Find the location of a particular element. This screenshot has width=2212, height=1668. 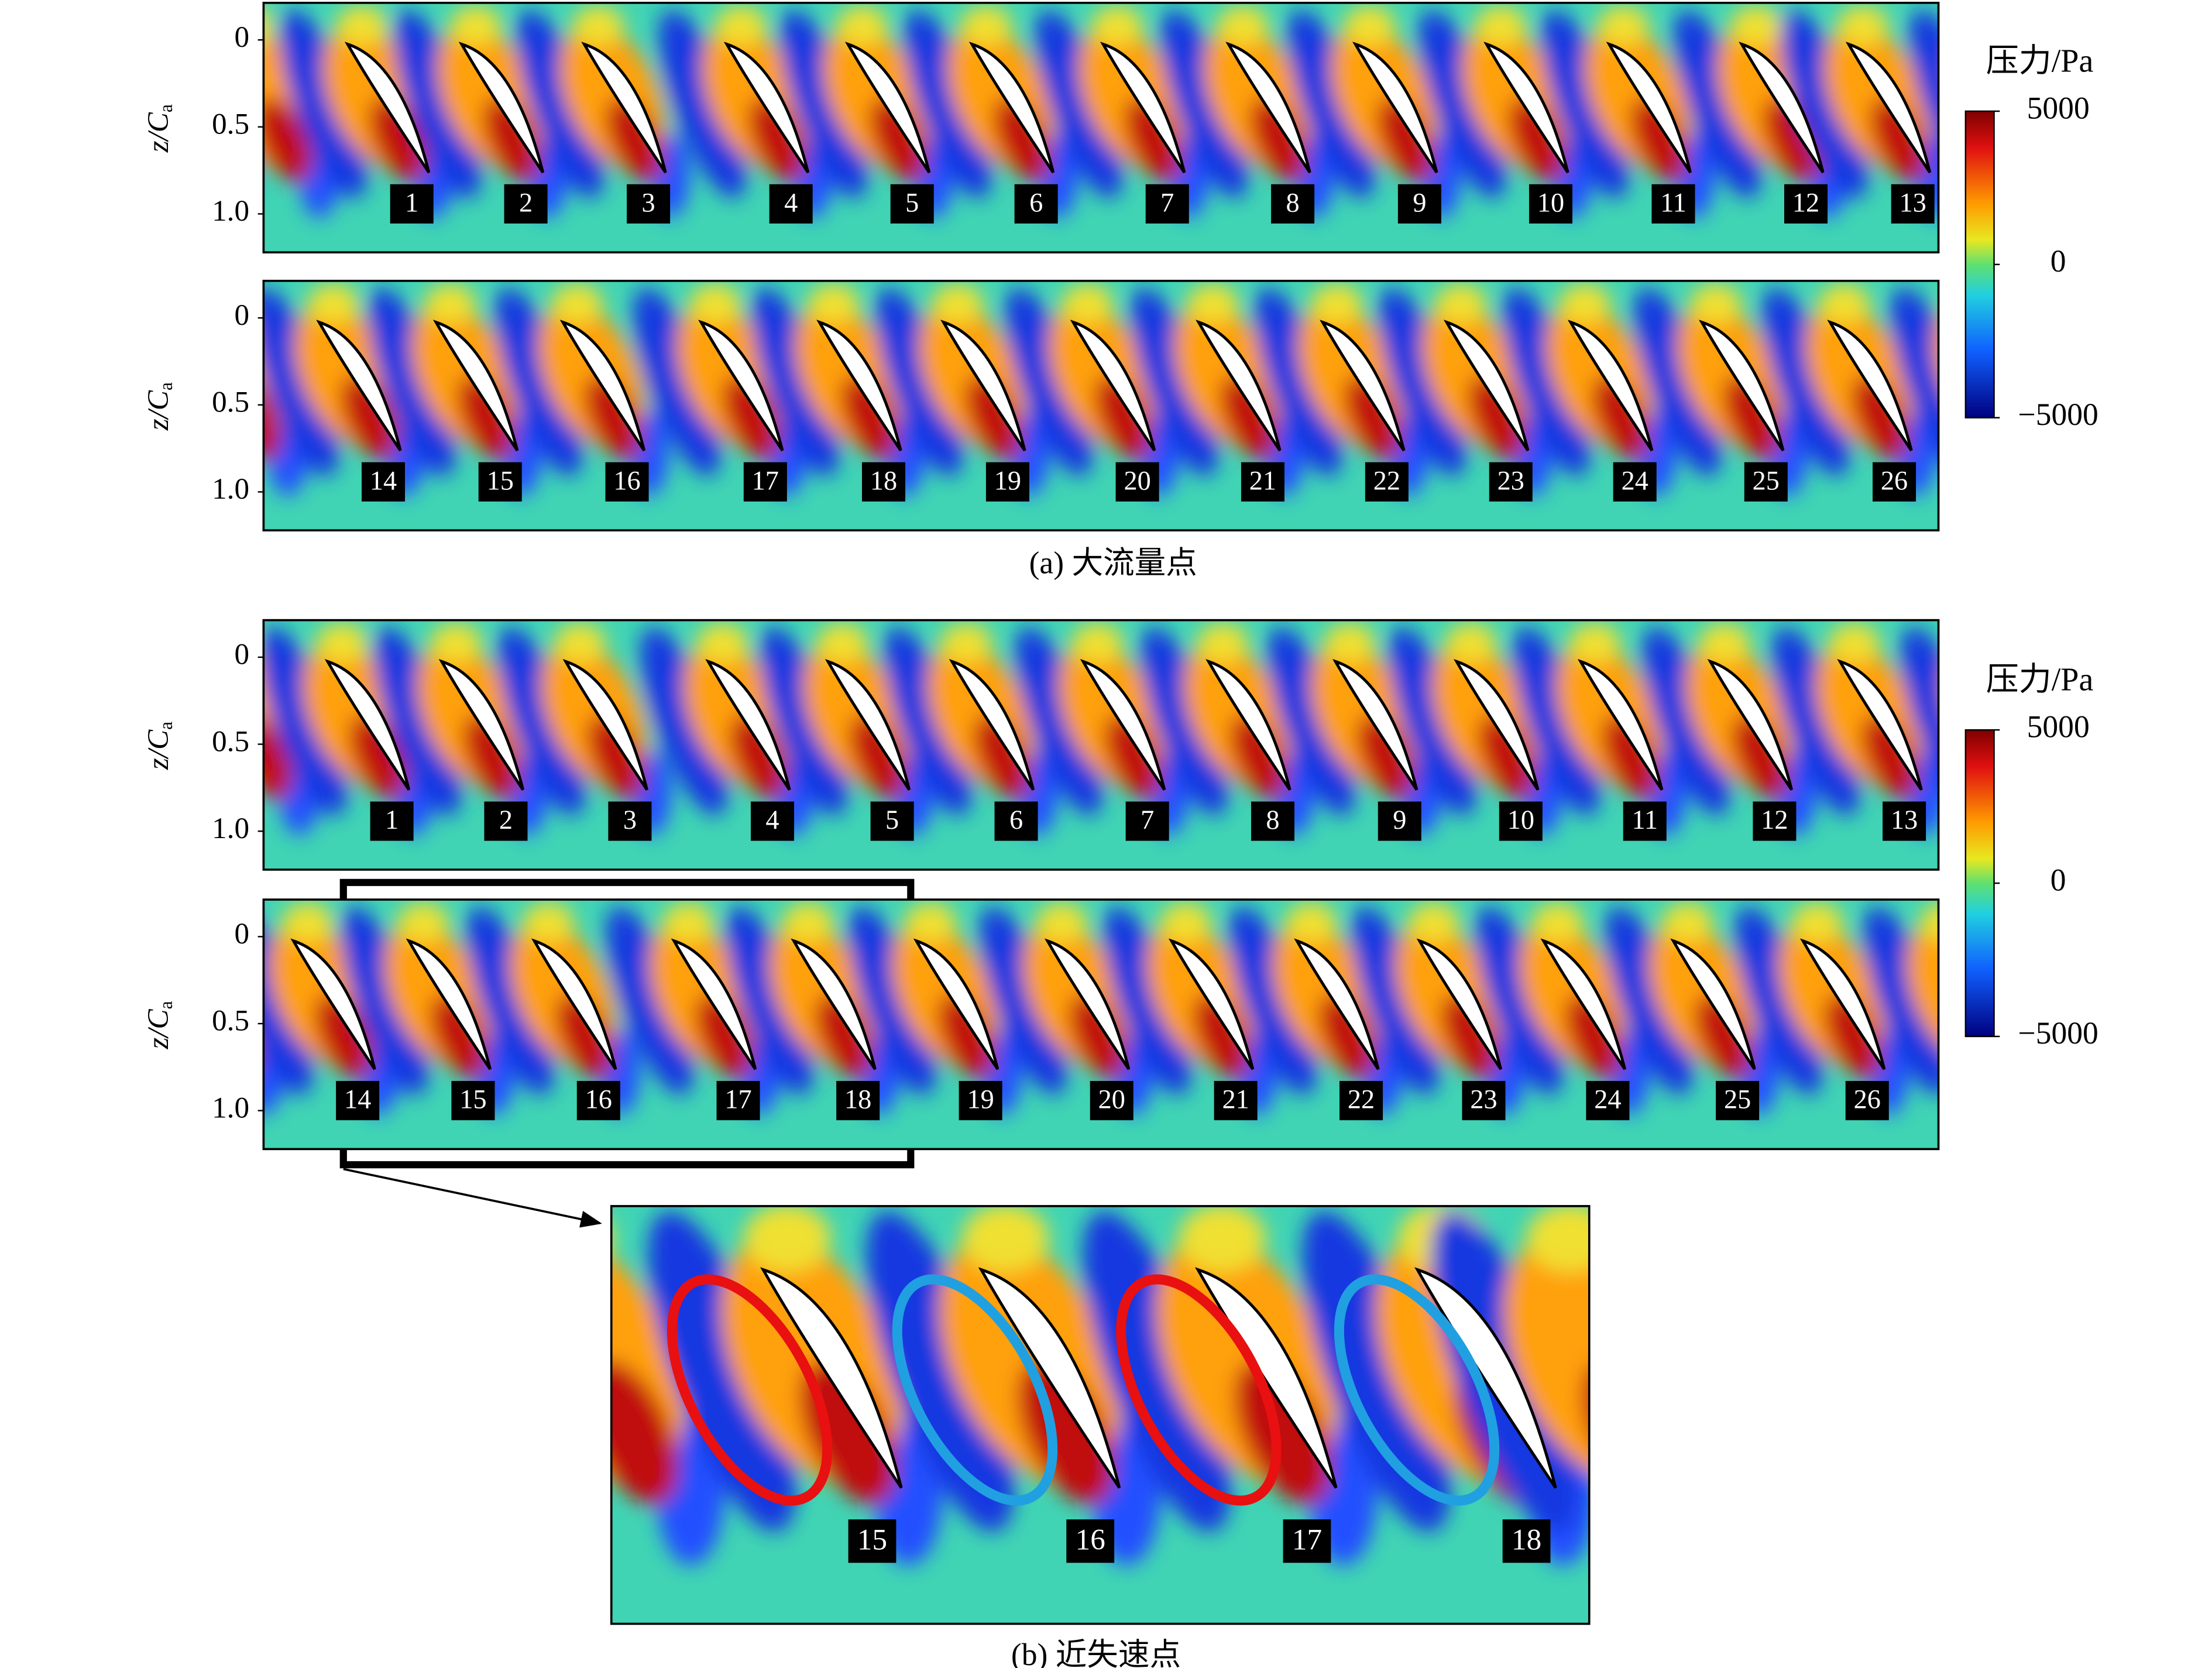

blade-label: 4 is located at coordinates (772, 820).